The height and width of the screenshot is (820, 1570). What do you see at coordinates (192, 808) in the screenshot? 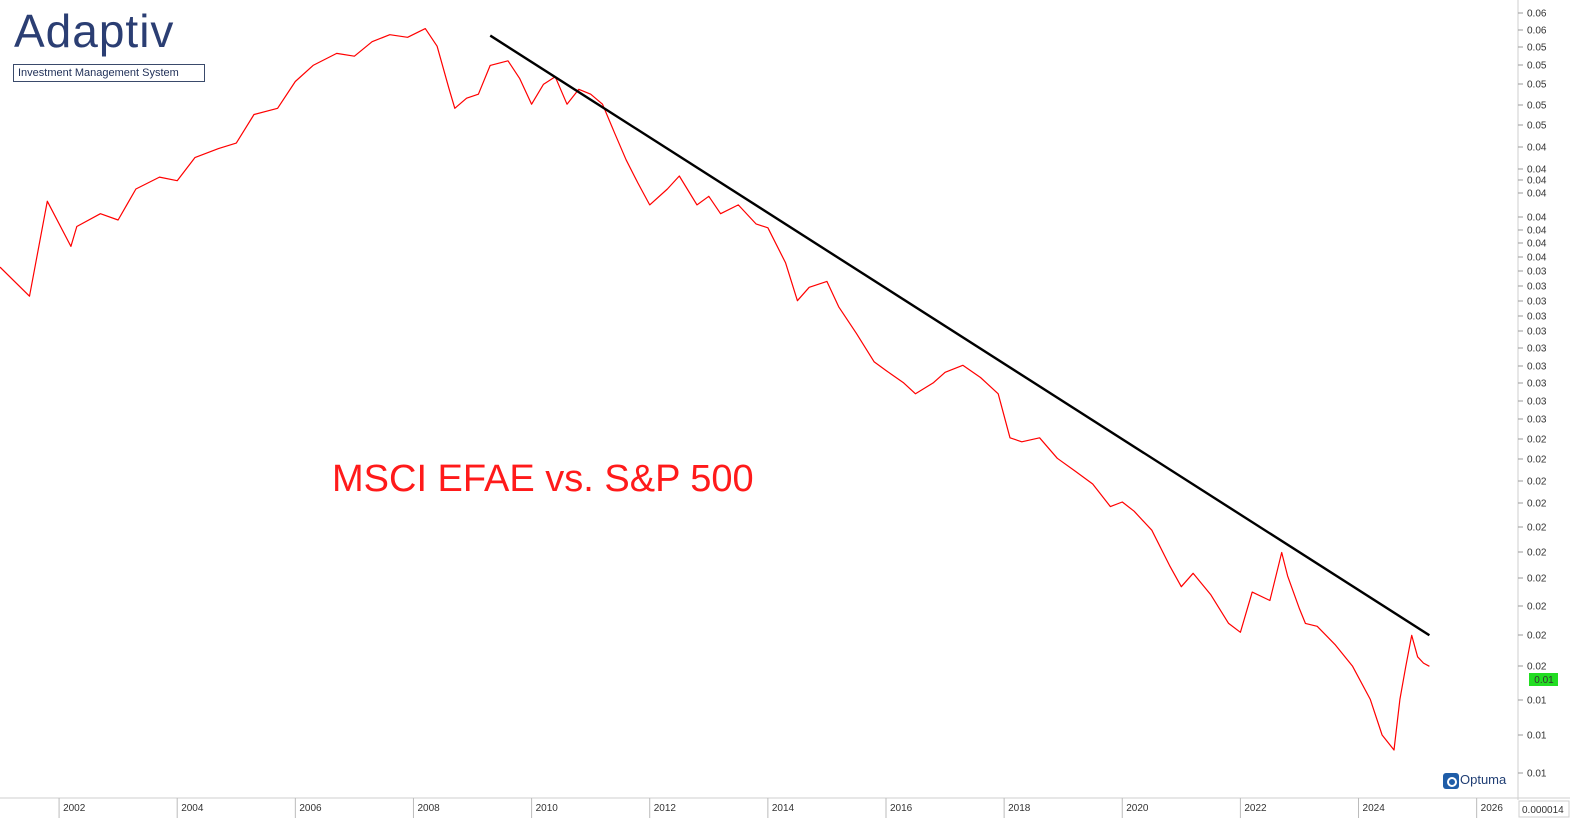
I see `x-tick-label: 2004` at bounding box center [192, 808].